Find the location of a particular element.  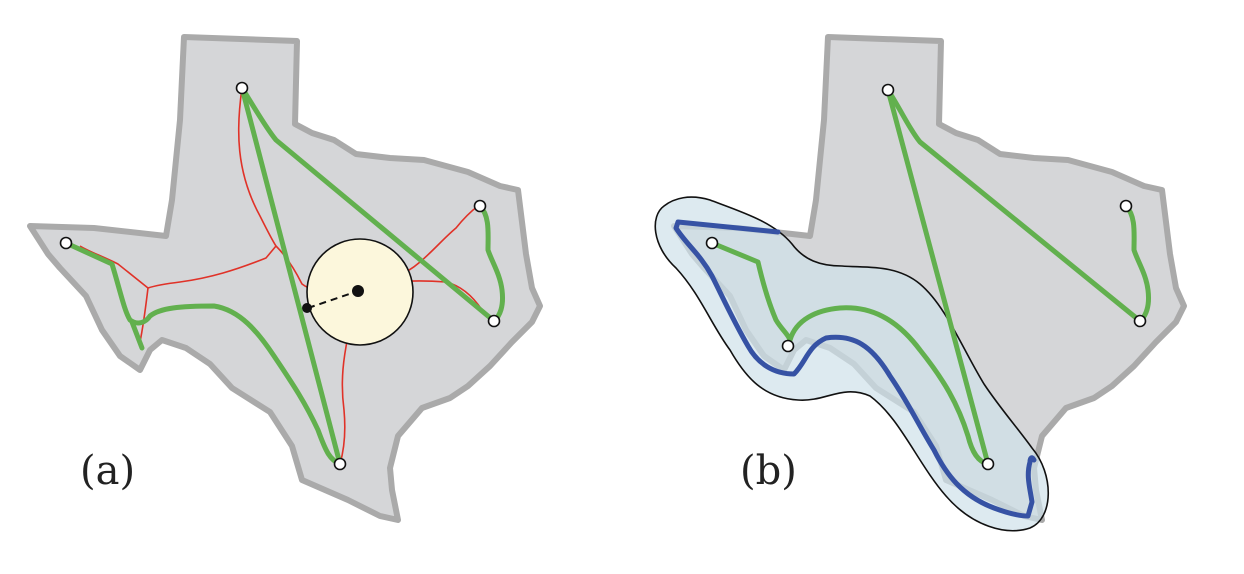

panel-label: (a) is located at coordinates (107, 471).